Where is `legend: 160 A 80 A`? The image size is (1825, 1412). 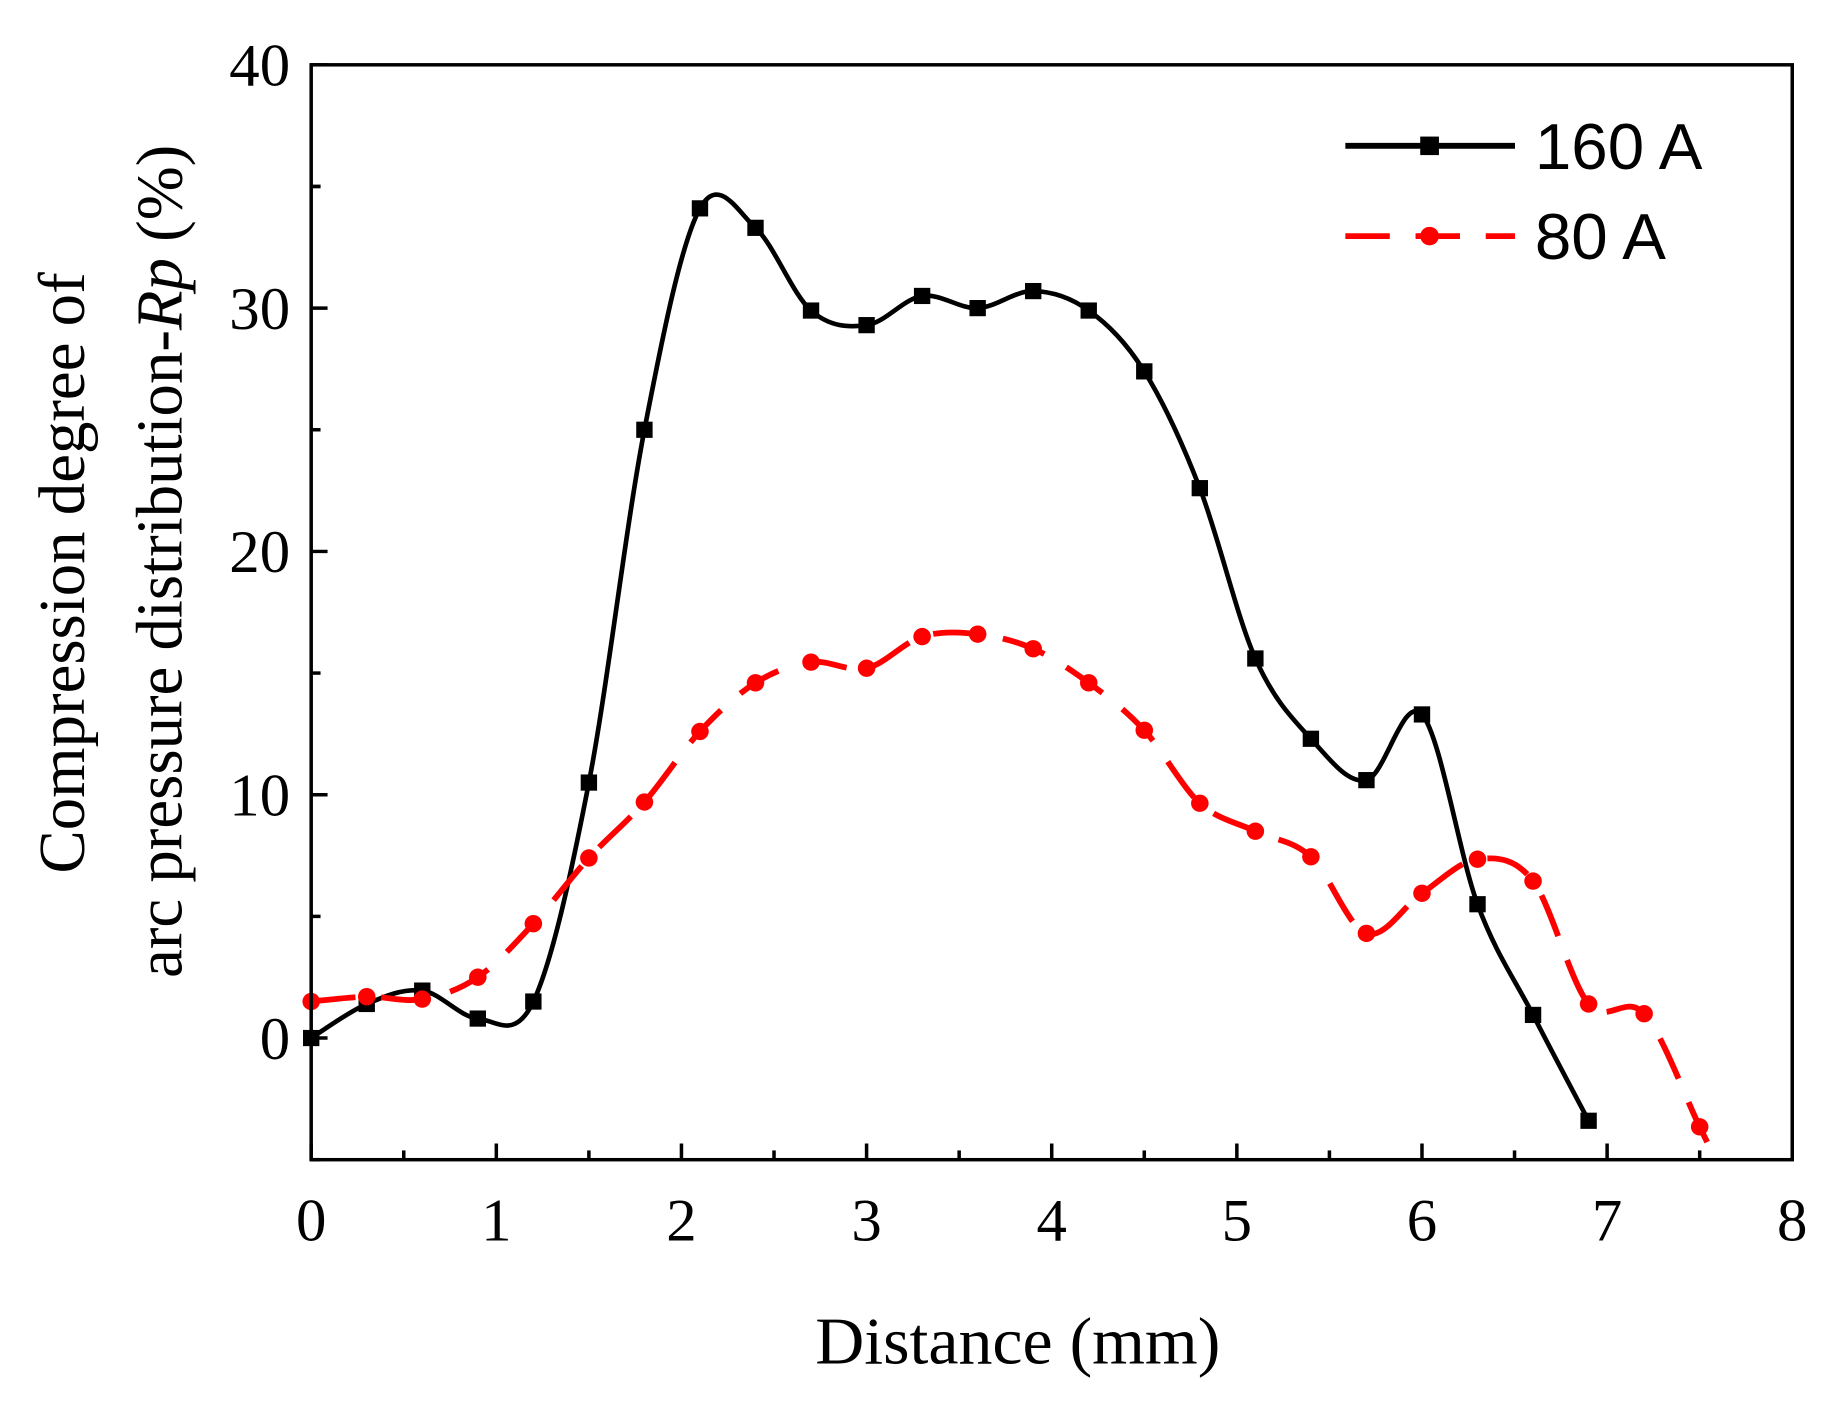 legend: 160 A 80 A is located at coordinates (1524, 191).